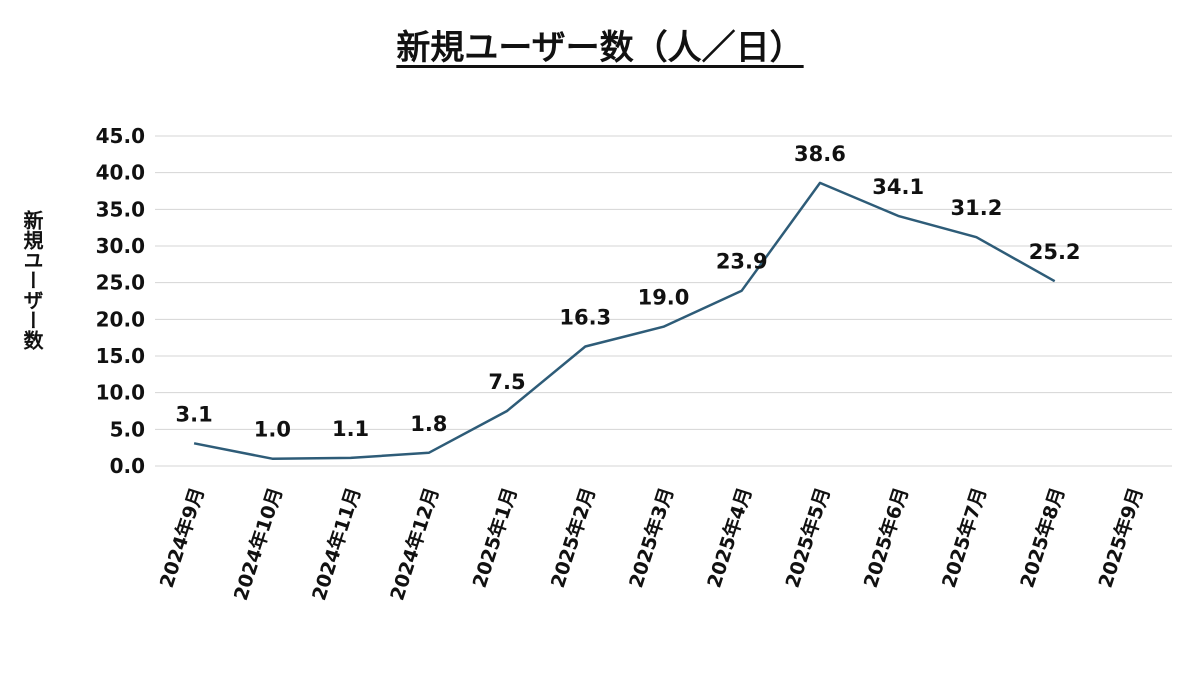 The height and width of the screenshot is (675, 1200). What do you see at coordinates (651, 537) in the screenshot?
I see `x-tick-label: 2025年3月` at bounding box center [651, 537].